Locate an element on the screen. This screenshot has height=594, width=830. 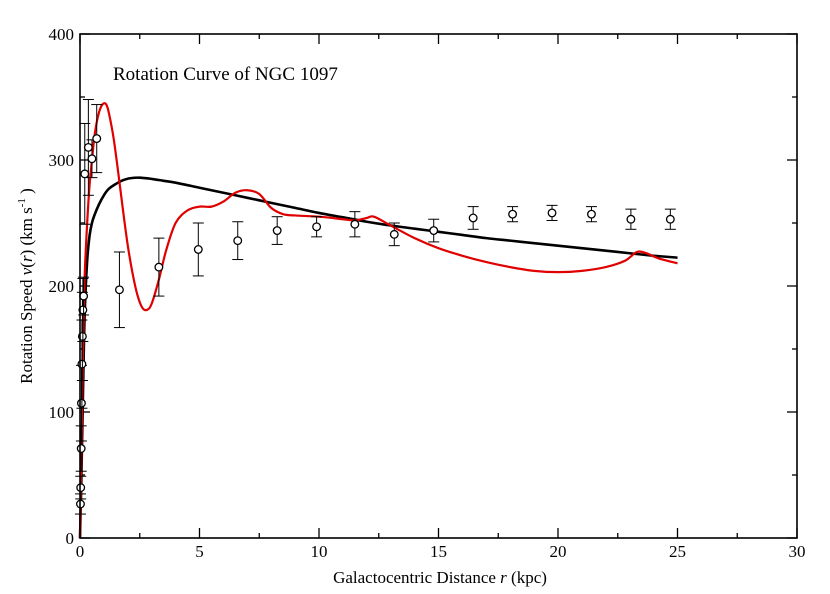
x-tick-label: 10 is located at coordinates (319, 551).